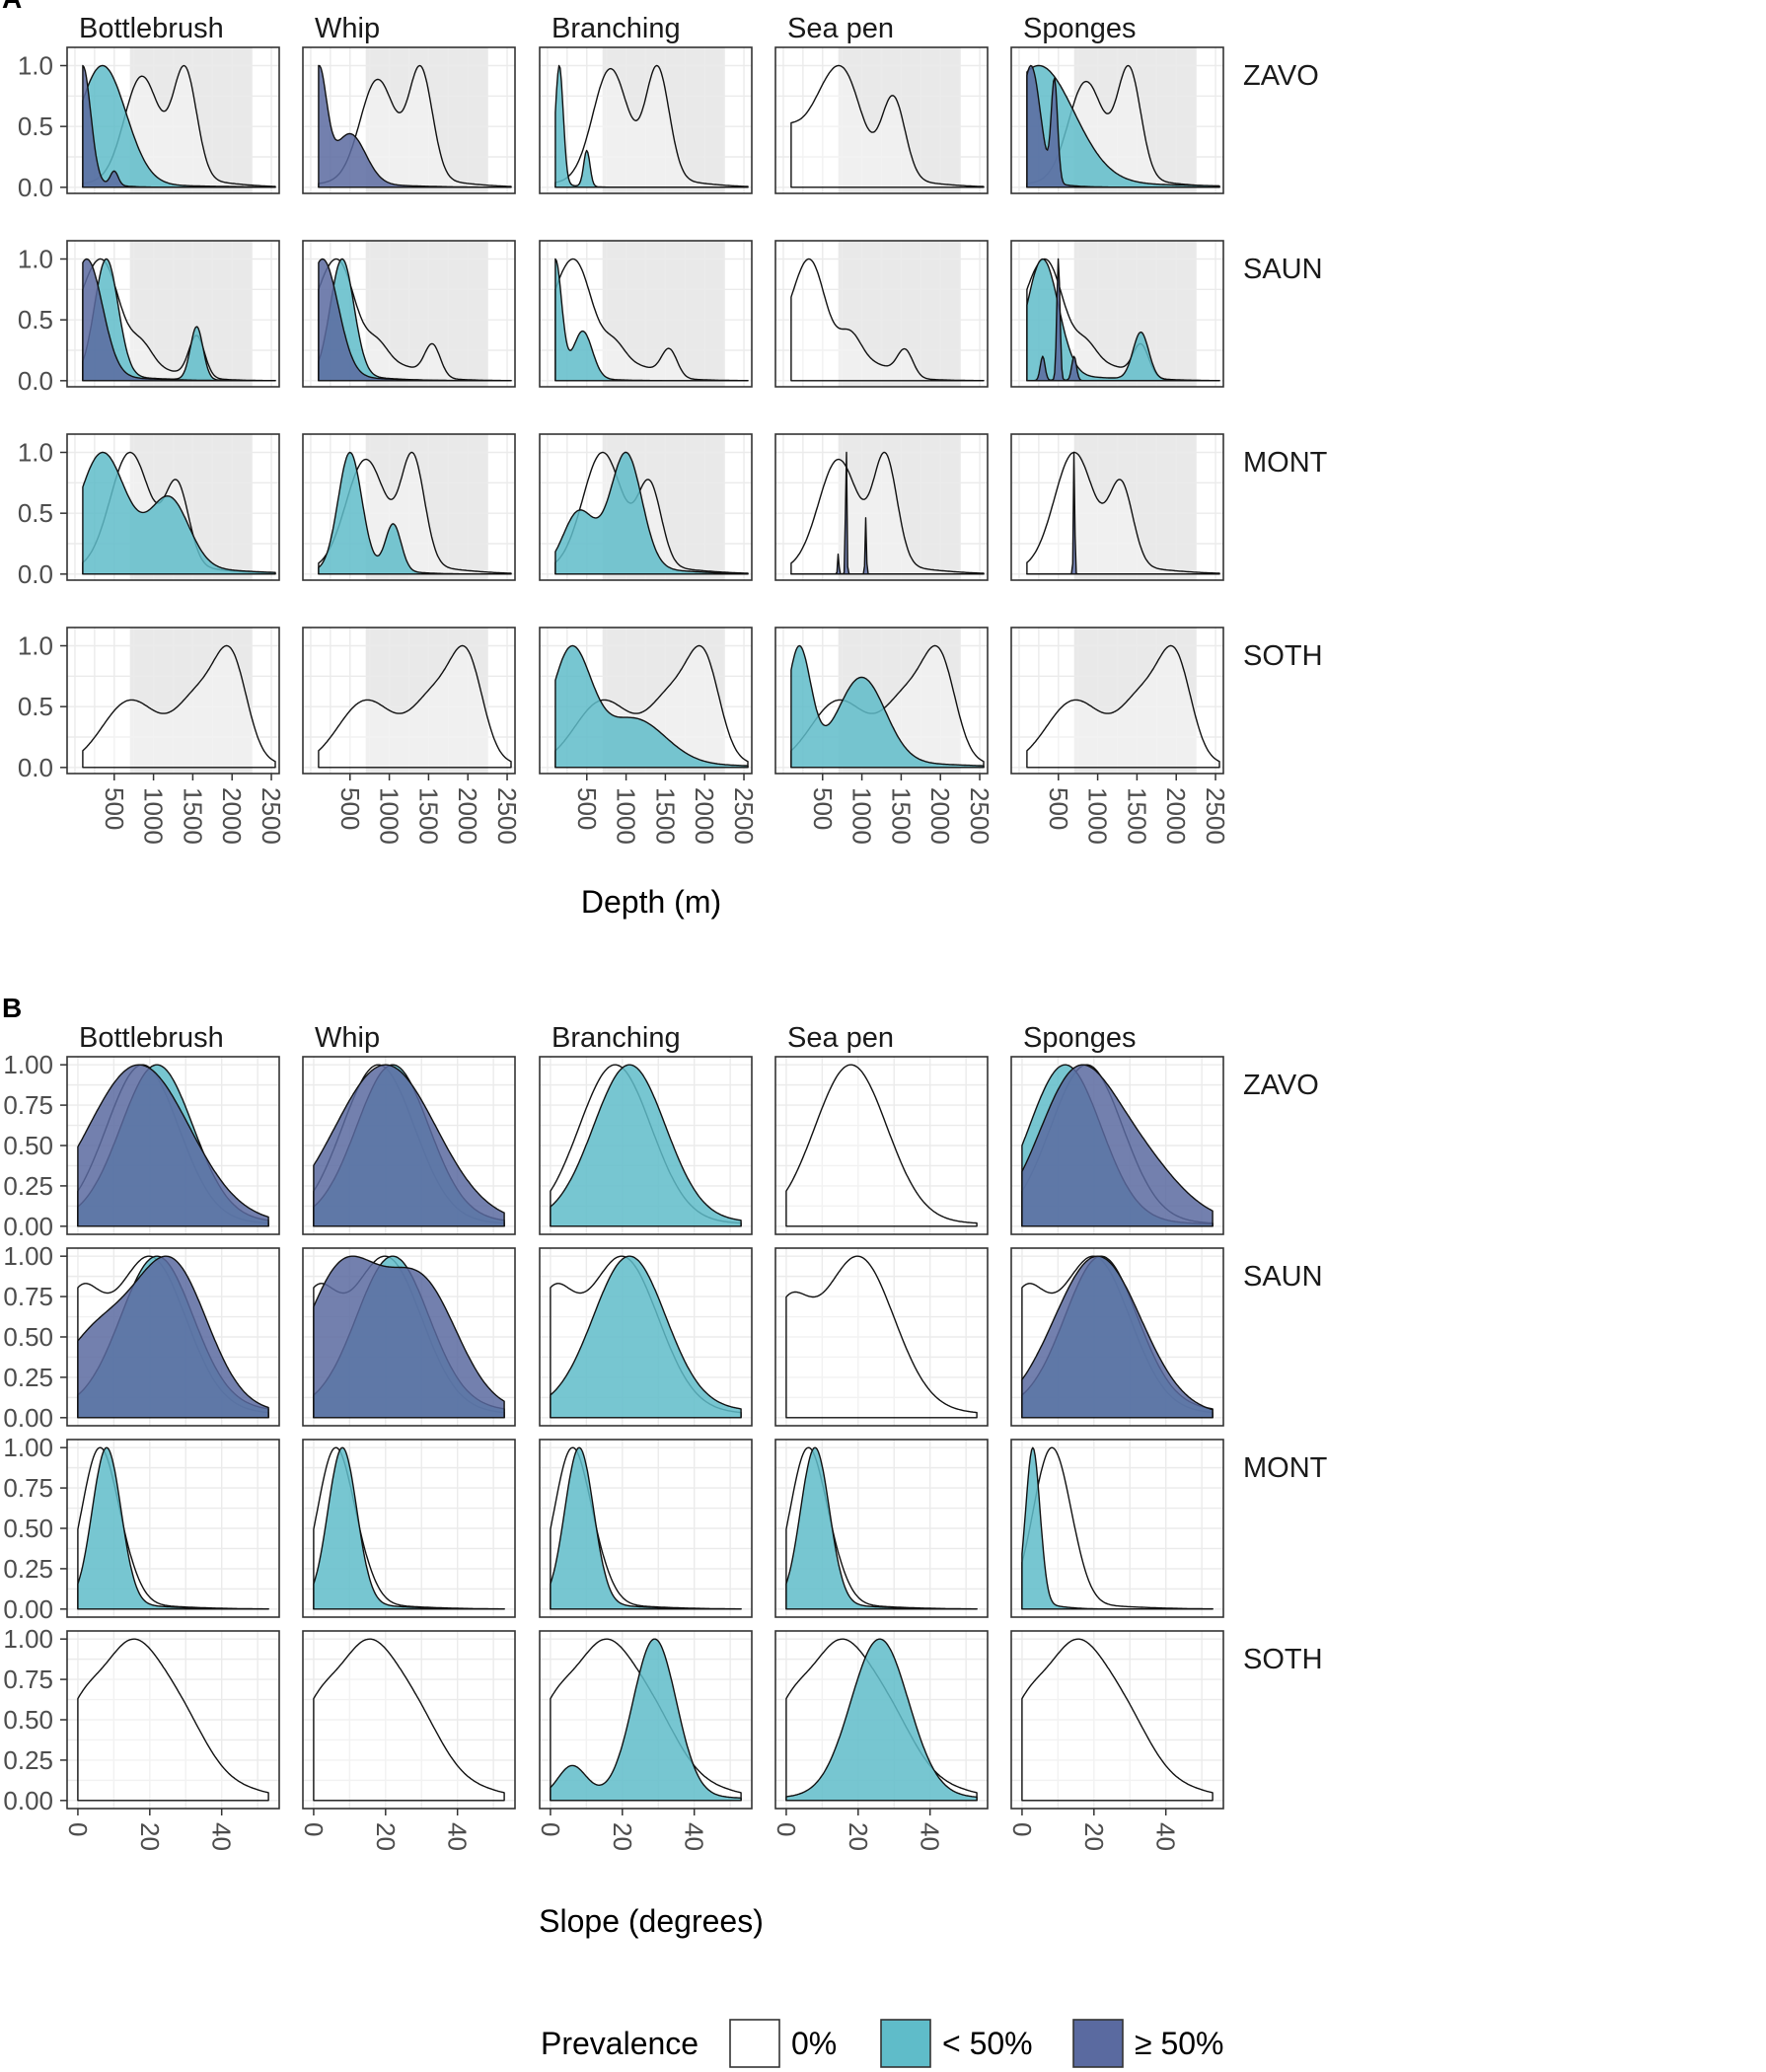  I want to click on column-label: Branching, so click(617, 1038).